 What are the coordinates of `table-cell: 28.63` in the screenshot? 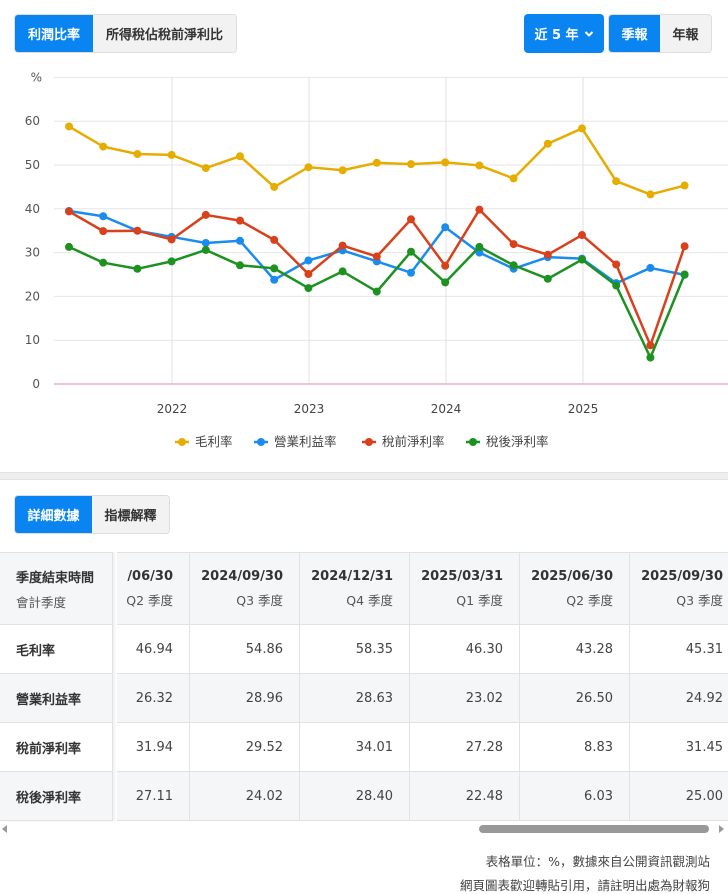 It's located at (354, 698).